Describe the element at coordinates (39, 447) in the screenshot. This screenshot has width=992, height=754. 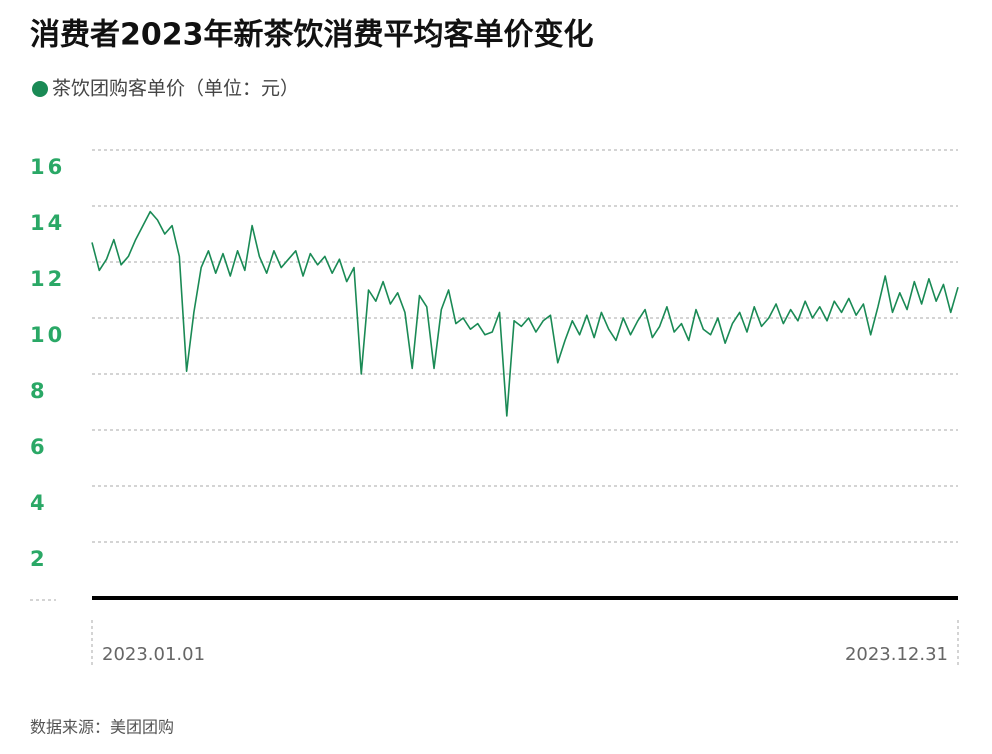
I see `y-tick-label: 6` at that location.